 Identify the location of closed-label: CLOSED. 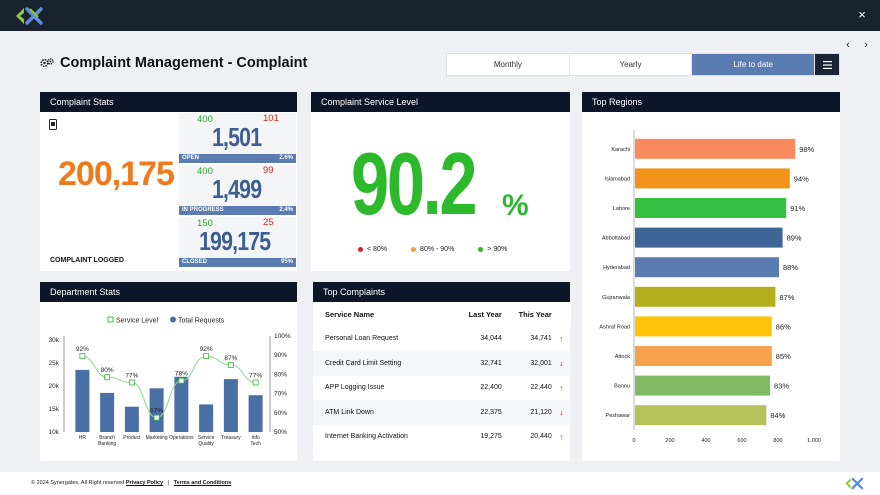
(195, 262).